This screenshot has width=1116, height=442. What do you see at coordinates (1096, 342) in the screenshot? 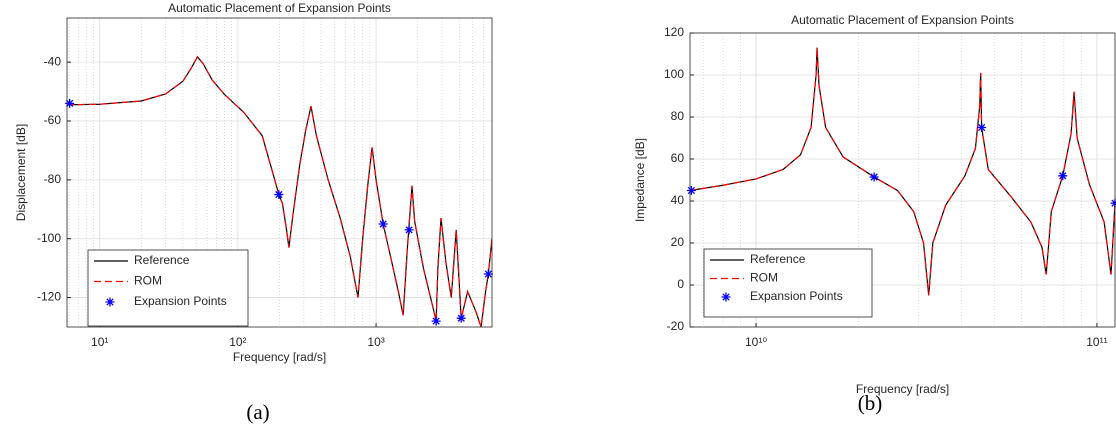
I see `x-tick-label: 10¹¹` at bounding box center [1096, 342].